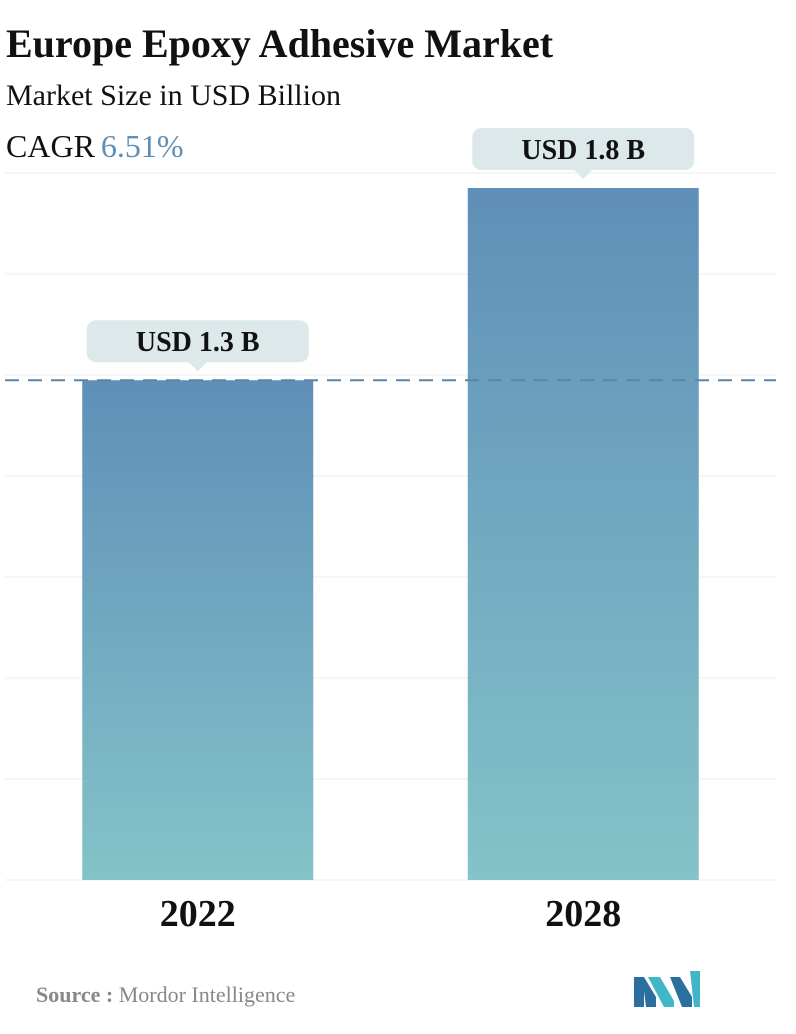  I want to click on x-tick-label-2022: 2022, so click(198, 914).